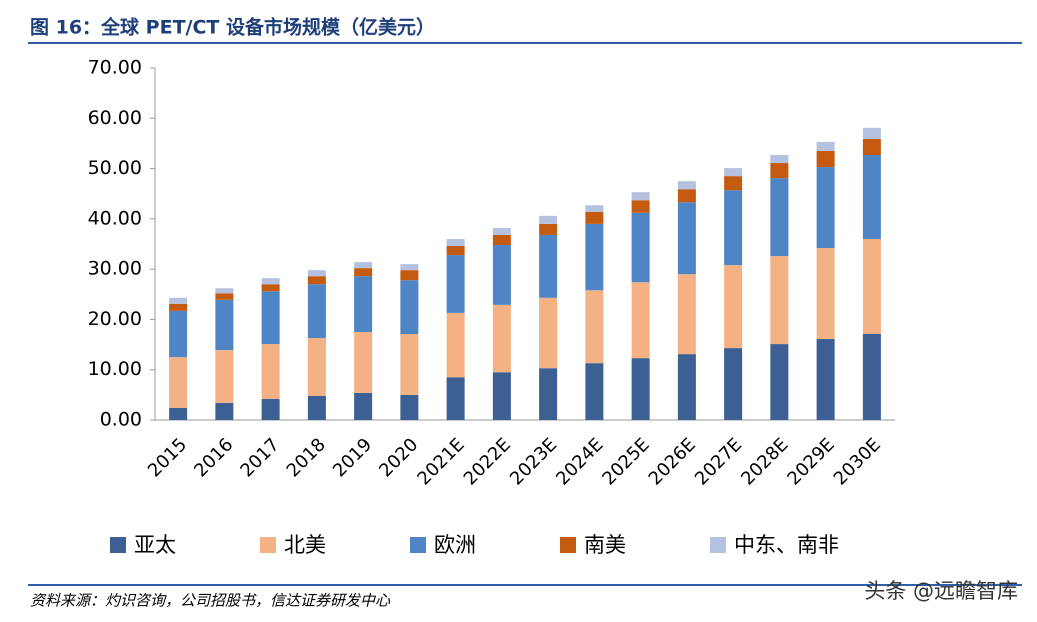  Describe the element at coordinates (210, 601) in the screenshot. I see `source-note: 资料来源：灼识咨询，公司招股书，信达证券研发中心` at that location.